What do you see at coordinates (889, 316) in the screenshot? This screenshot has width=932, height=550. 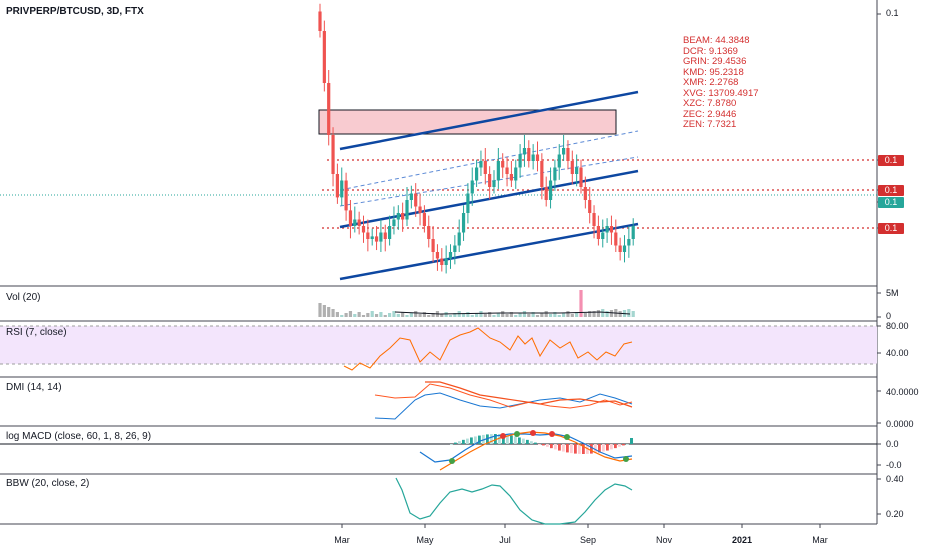 I see `vol-axis-label-low: 0` at bounding box center [889, 316].